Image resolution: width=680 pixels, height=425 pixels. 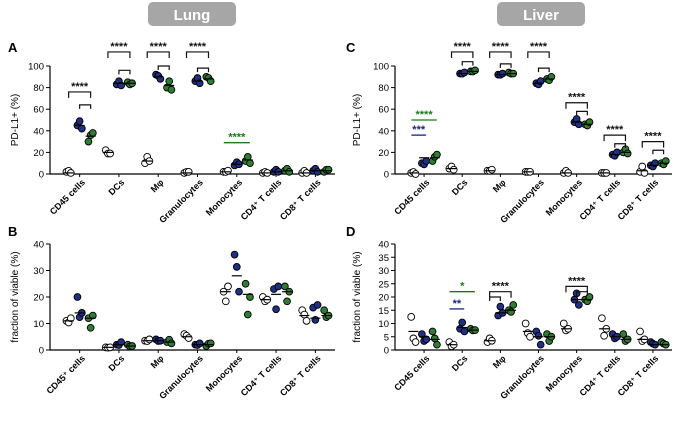 What do you see at coordinates (38, 153) in the screenshot?
I see `y-tick-label-A: 20` at bounding box center [38, 153].